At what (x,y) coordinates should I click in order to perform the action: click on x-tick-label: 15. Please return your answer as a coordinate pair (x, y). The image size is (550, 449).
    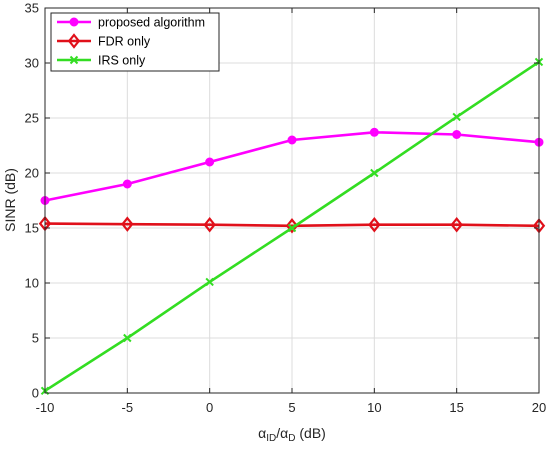
    Looking at the image, I should click on (456, 407).